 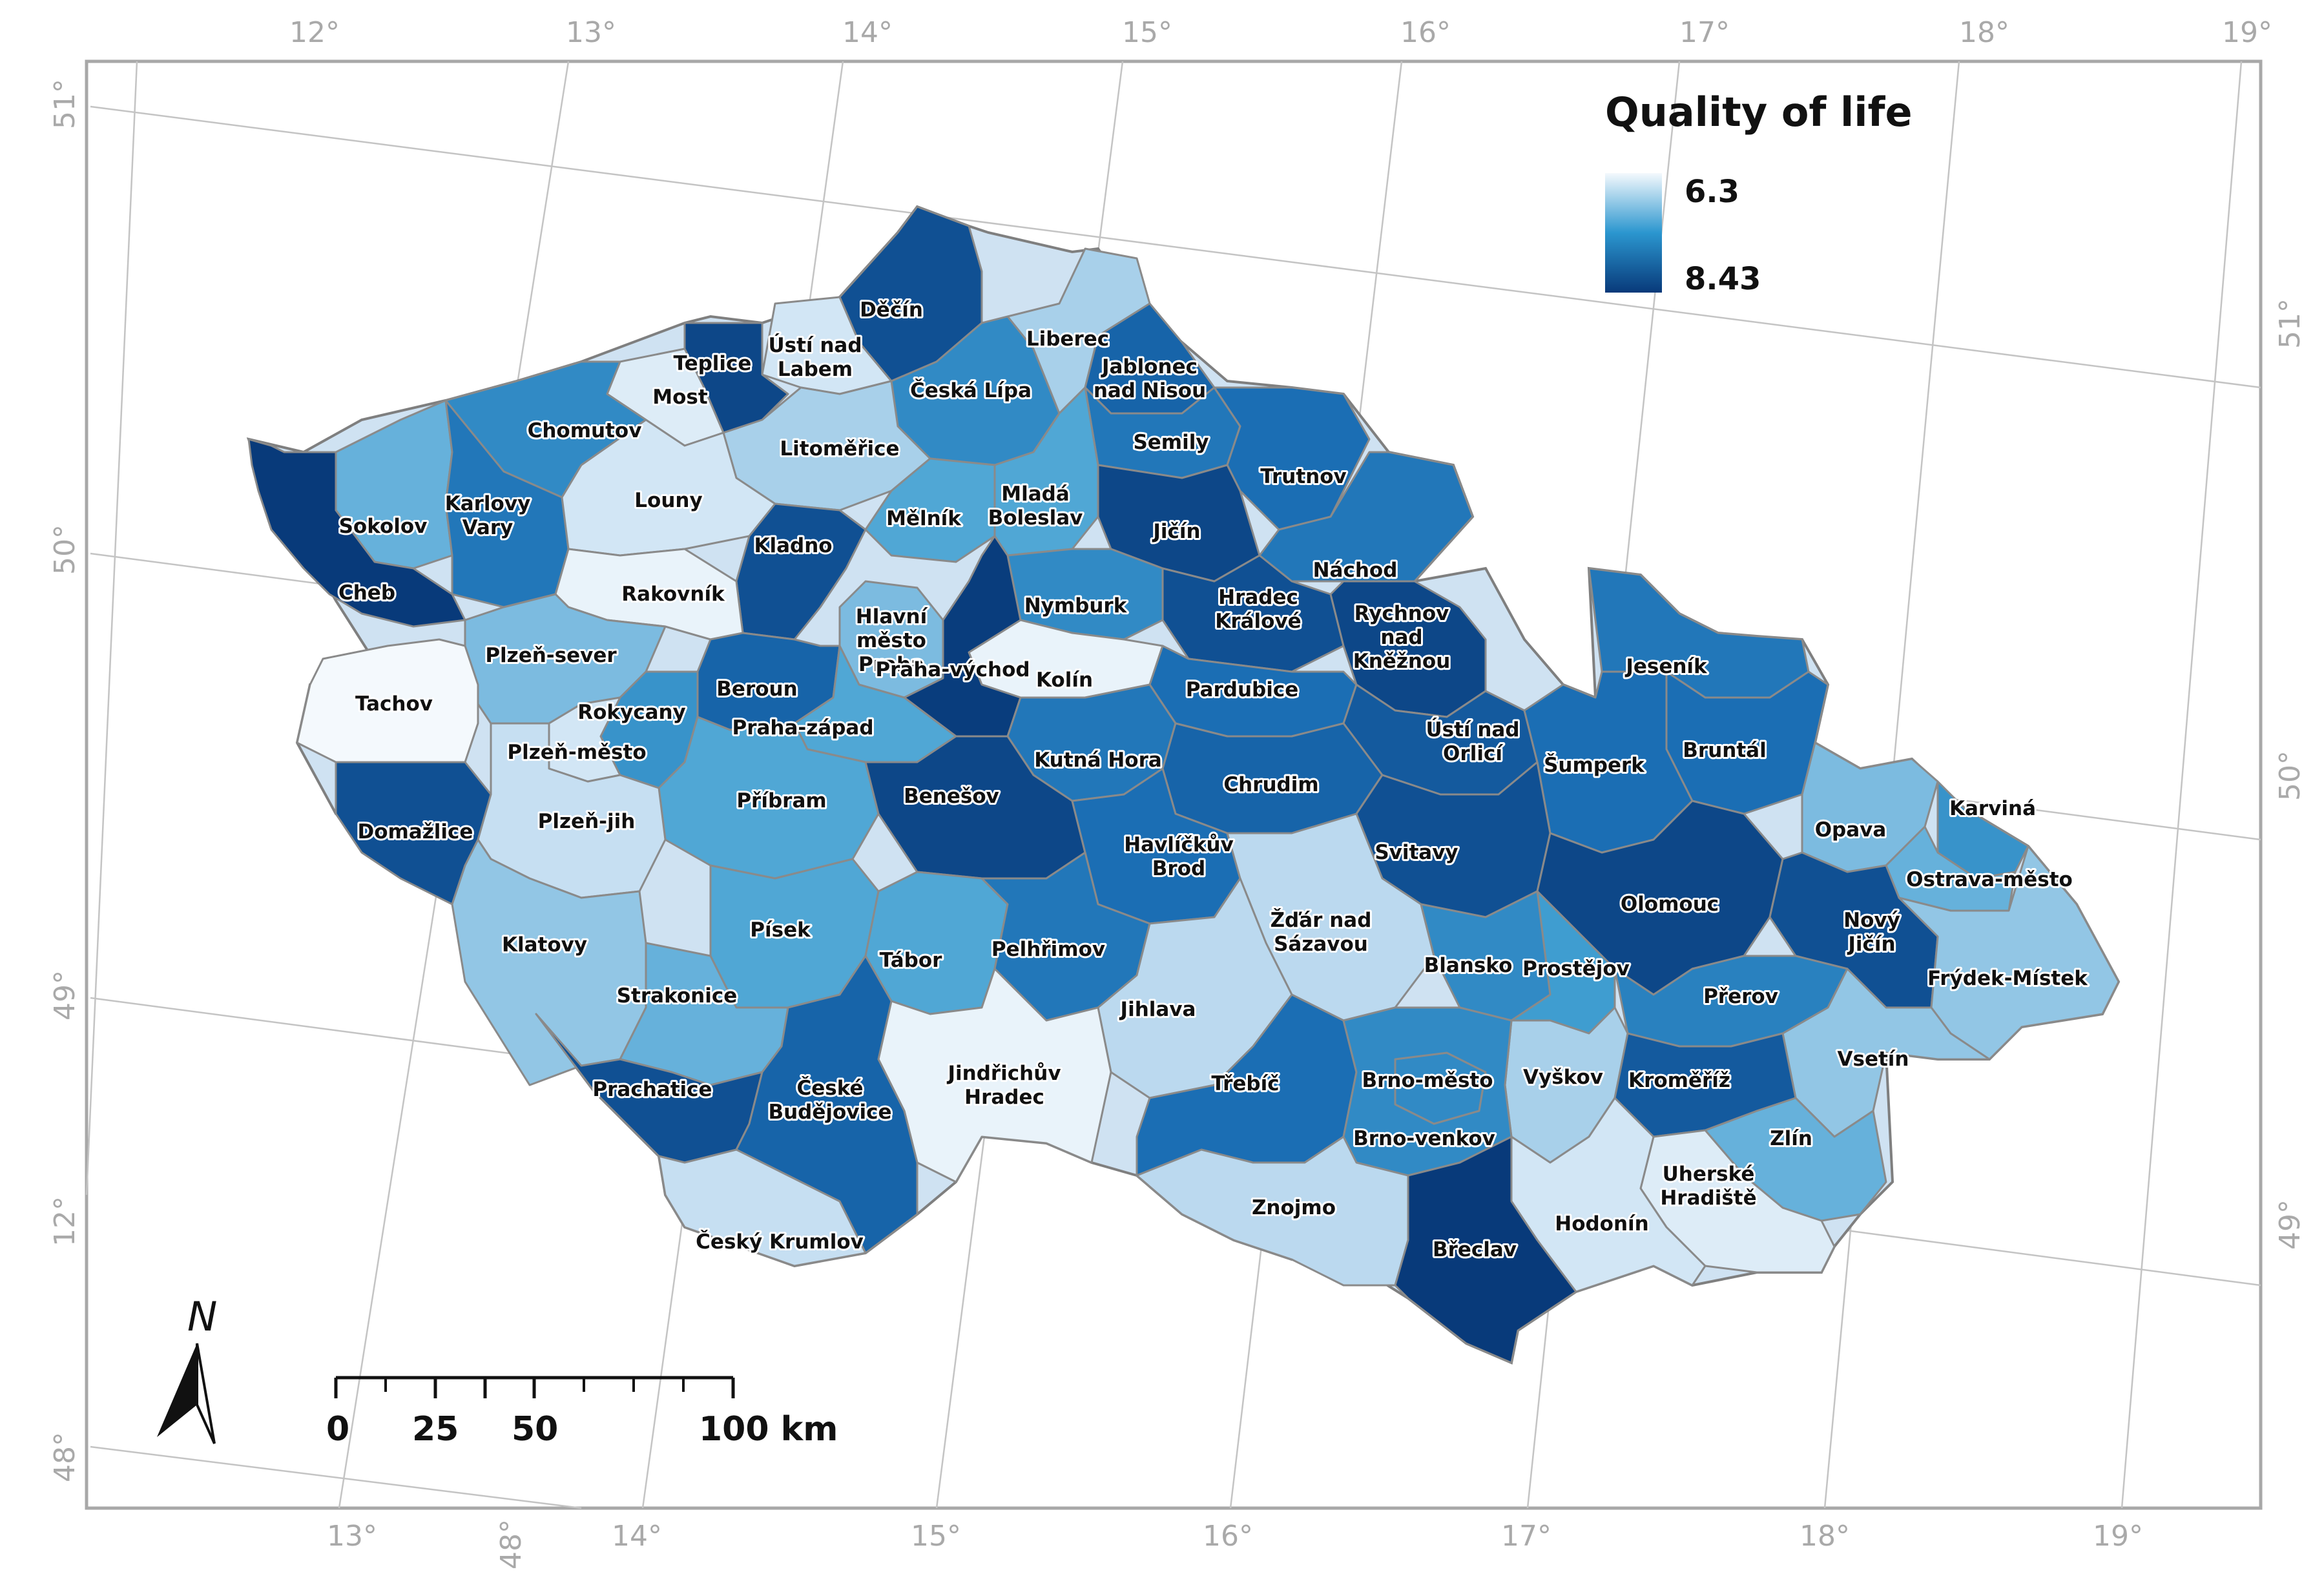 What do you see at coordinates (793, 545) in the screenshot?
I see `label-kladno: Kladno` at bounding box center [793, 545].